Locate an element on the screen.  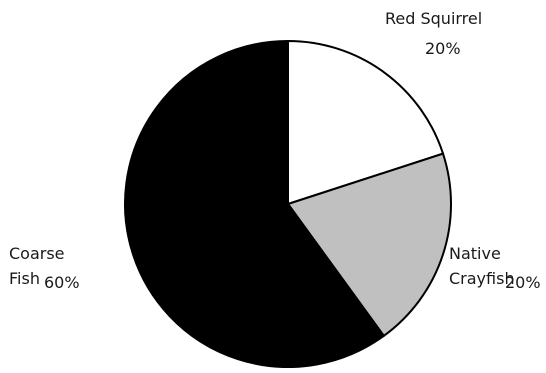
slice-red-squirrel is located at coordinates (366, 122).